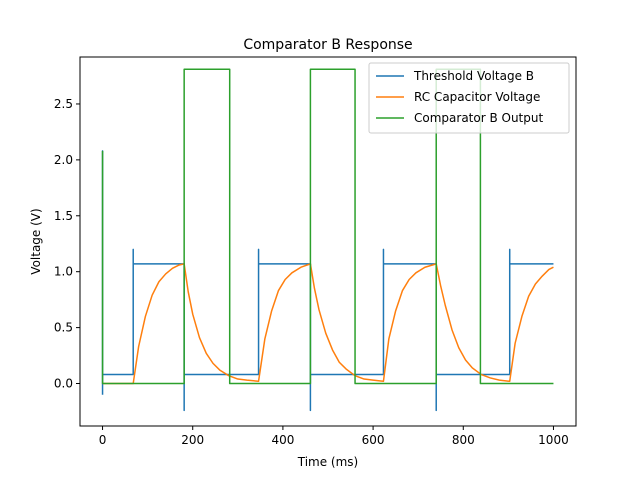 The image size is (640, 482). Describe the element at coordinates (103, 440) in the screenshot. I see `x-tick-label: 0` at that location.